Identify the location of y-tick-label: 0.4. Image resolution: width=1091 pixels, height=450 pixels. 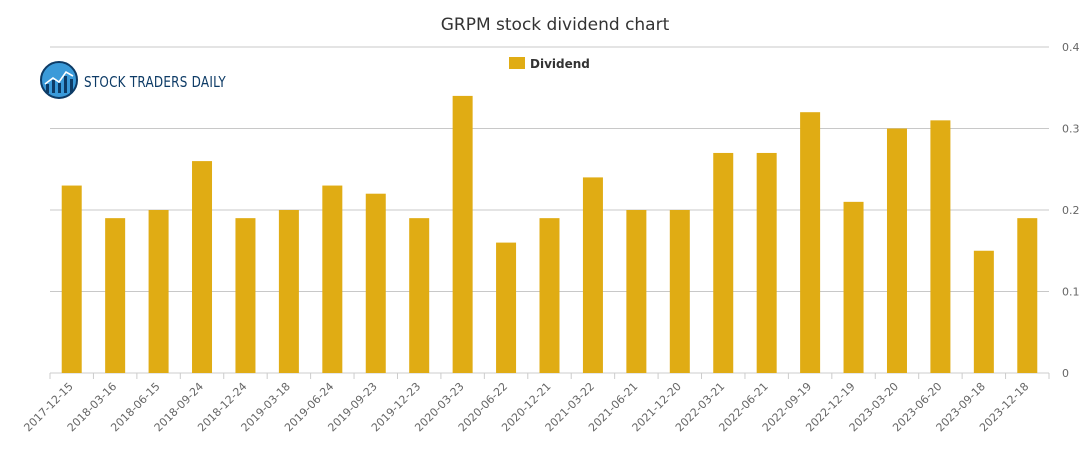
(1071, 47).